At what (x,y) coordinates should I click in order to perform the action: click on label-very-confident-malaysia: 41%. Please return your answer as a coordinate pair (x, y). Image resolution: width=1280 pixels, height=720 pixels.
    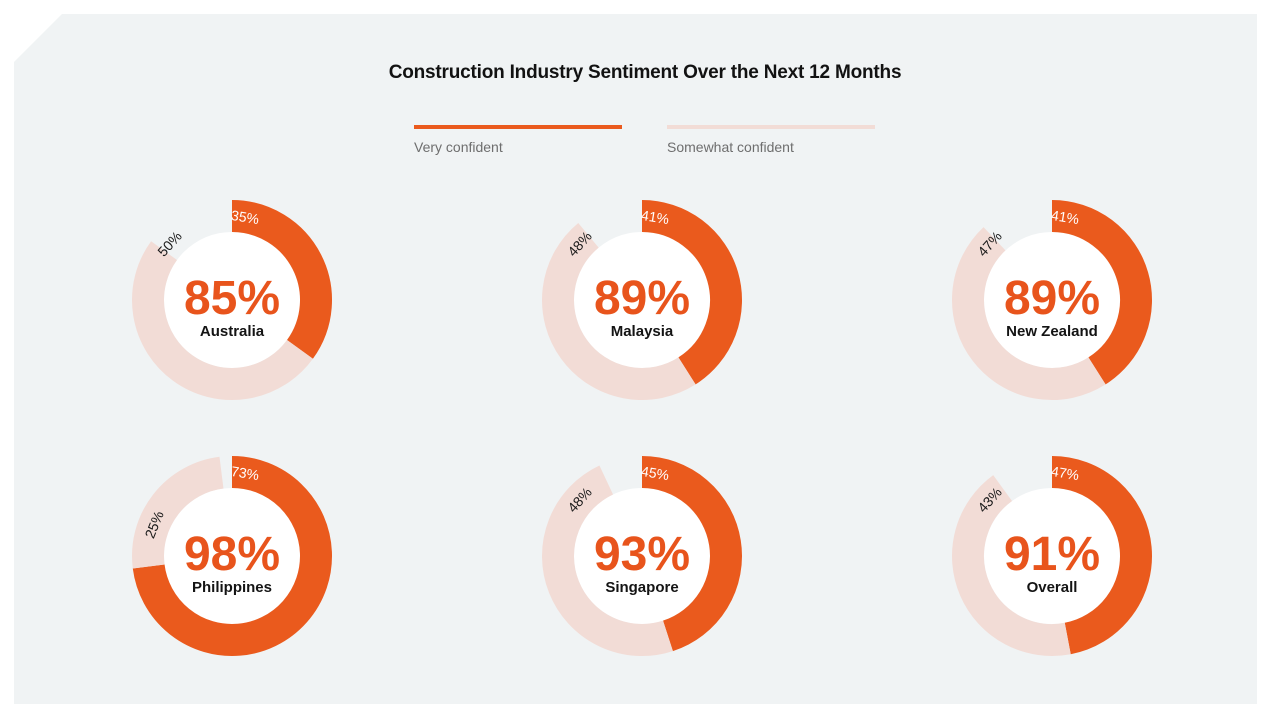
    Looking at the image, I should click on (655, 217).